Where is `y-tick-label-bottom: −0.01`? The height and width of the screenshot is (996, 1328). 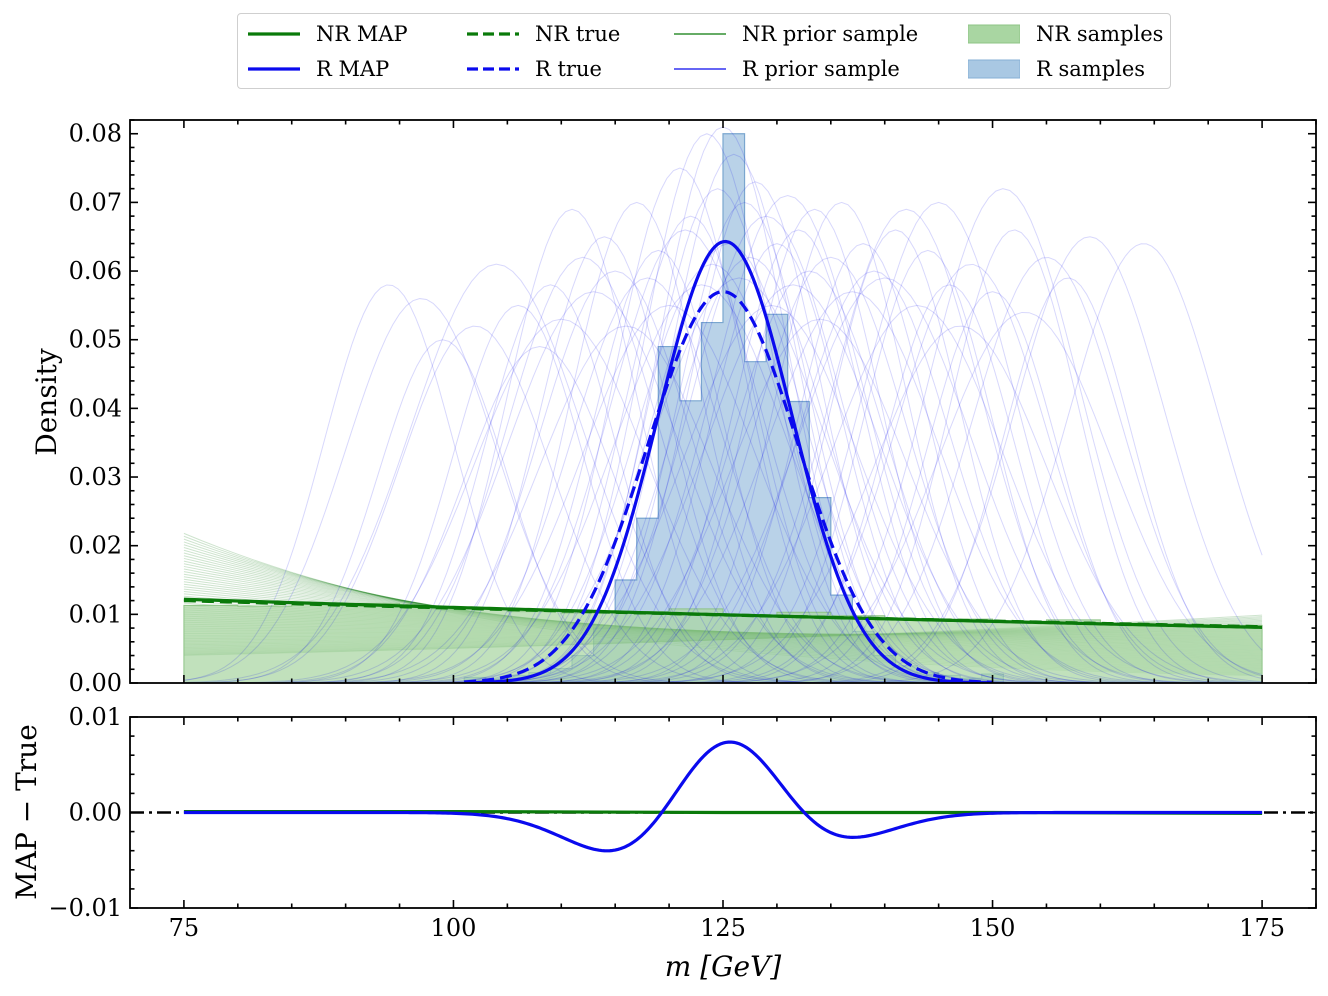 y-tick-label-bottom: −0.01 is located at coordinates (85, 908).